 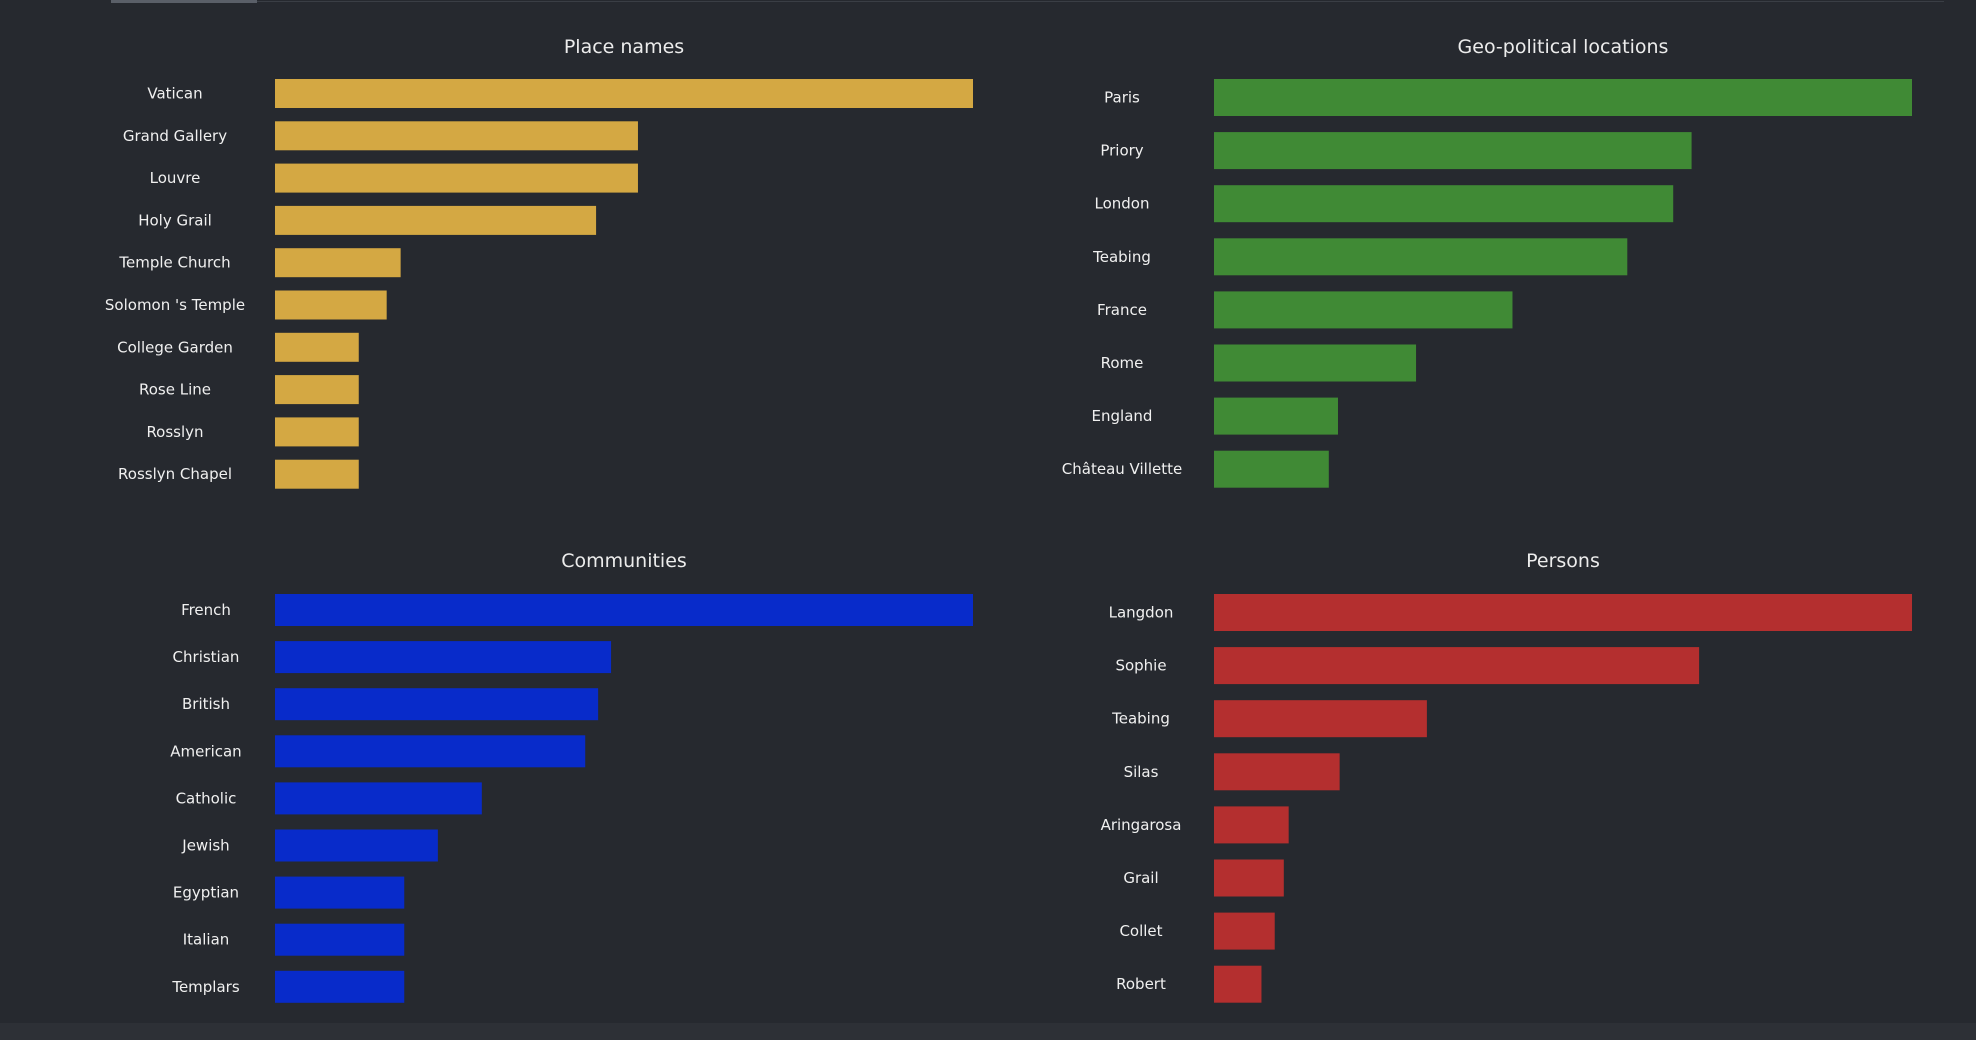 I want to click on category-label-aringarosa: Aringarosa, so click(x=1141, y=825).